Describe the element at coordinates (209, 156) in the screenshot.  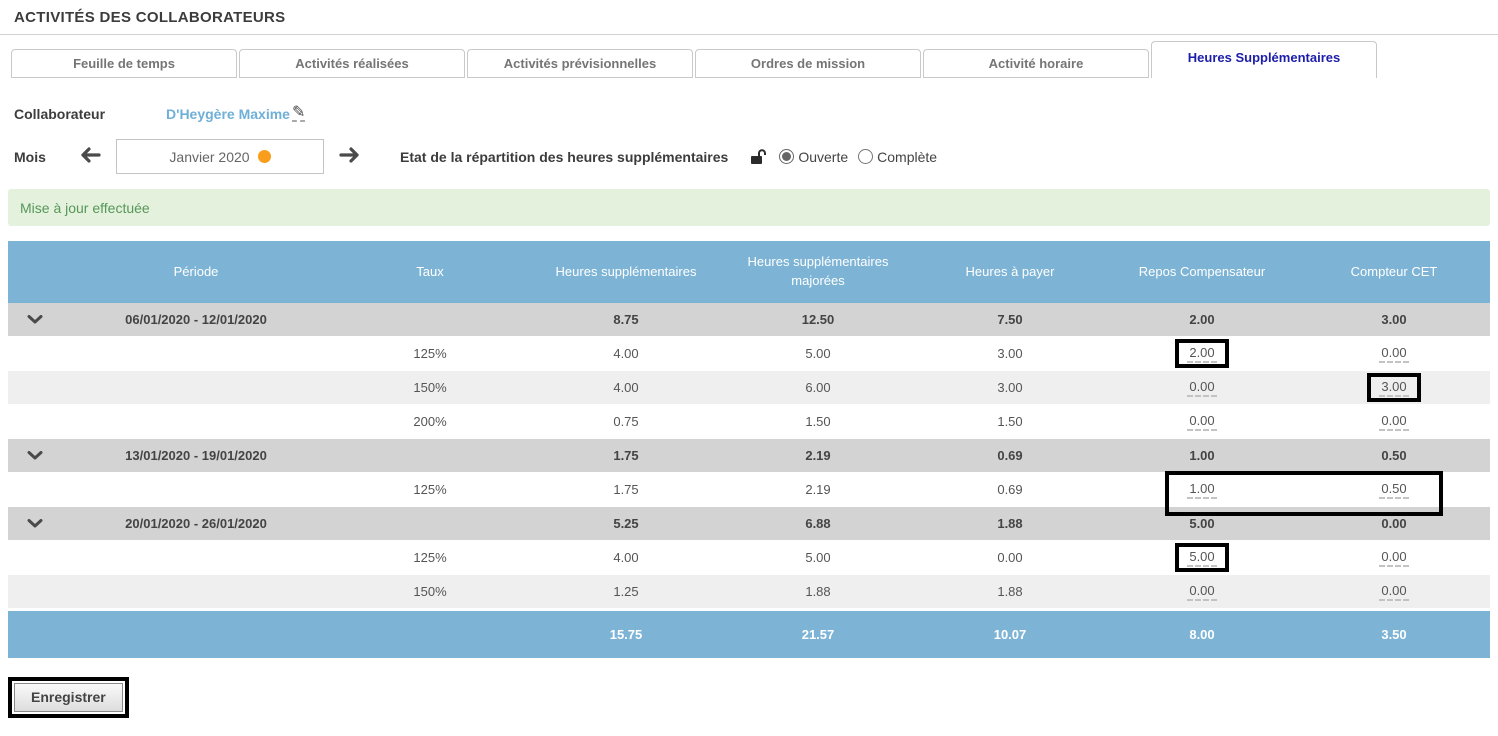
I see `month-value: Janvier 2020` at that location.